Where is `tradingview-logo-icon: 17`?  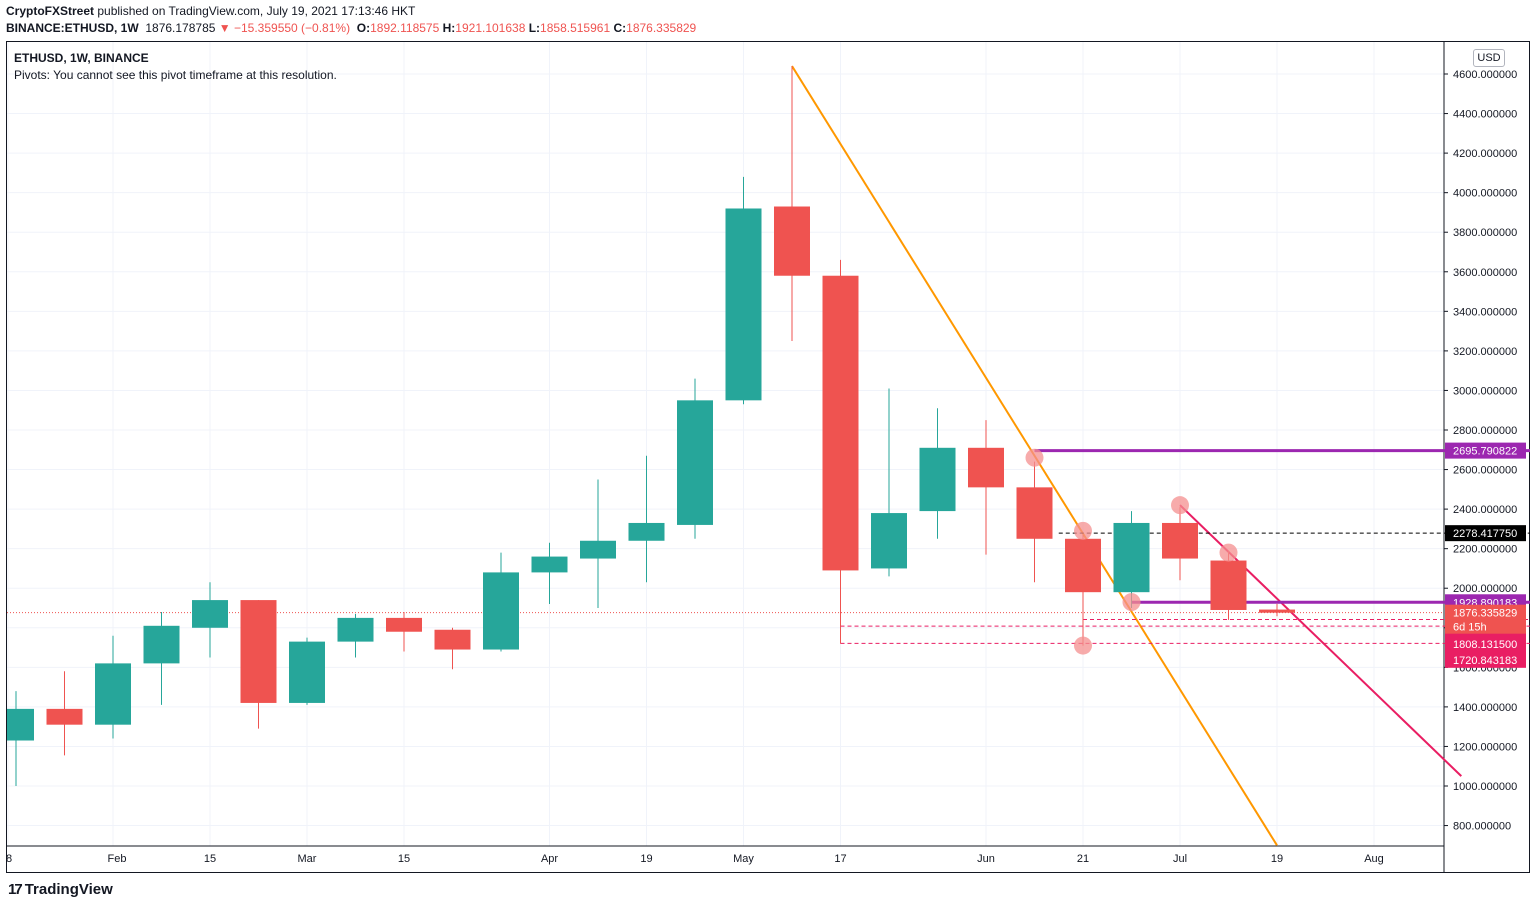 tradingview-logo-icon: 17 is located at coordinates (15, 889).